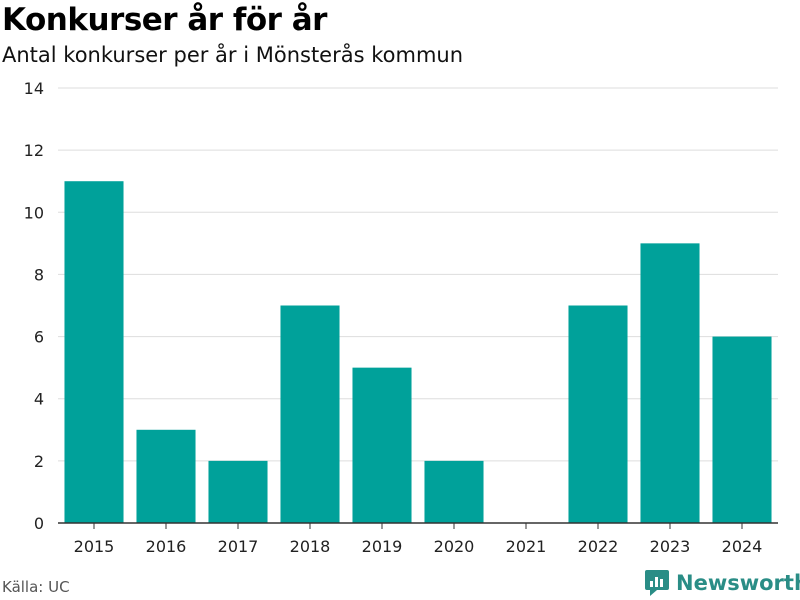 The image size is (800, 600). Describe the element at coordinates (382, 546) in the screenshot. I see `x-tick-label: 2019` at that location.